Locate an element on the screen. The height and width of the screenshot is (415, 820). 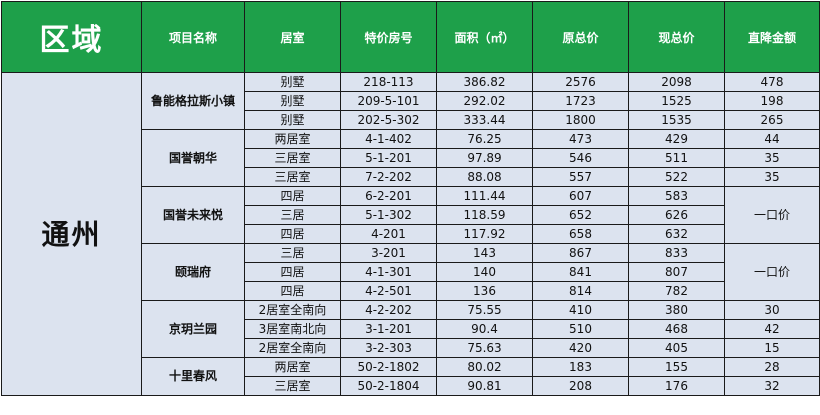
unit-cell: 5-1-302 is located at coordinates (388, 215).